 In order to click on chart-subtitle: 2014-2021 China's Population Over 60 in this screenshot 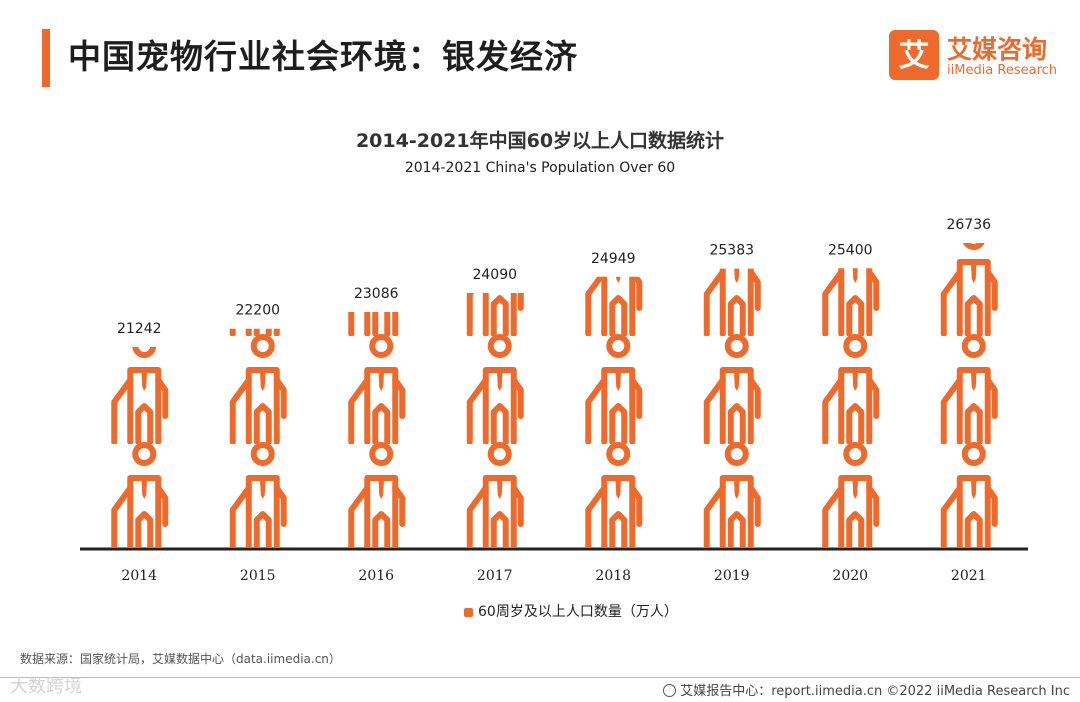, I will do `click(540, 168)`.